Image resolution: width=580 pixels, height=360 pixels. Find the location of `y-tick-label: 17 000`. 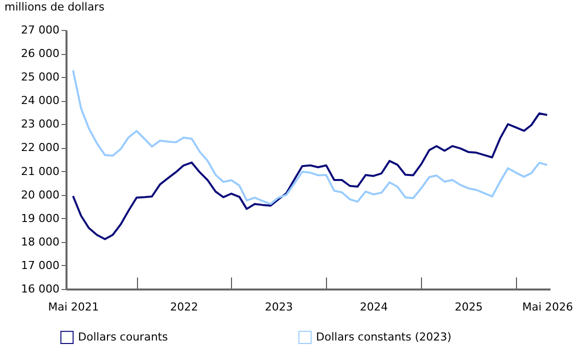

y-tick-label: 17 000 is located at coordinates (40, 265).